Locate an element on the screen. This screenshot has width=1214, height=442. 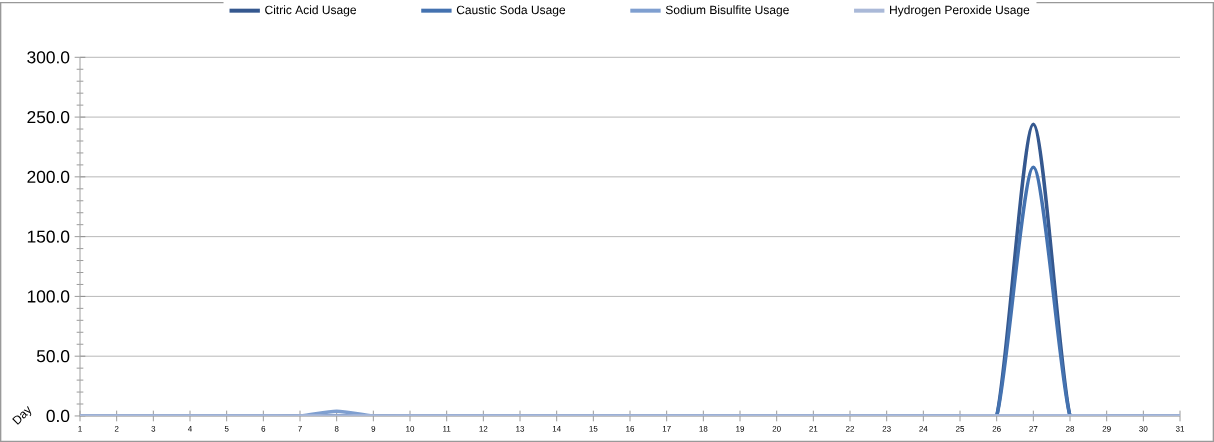
x-tick-label: 15 is located at coordinates (593, 429).